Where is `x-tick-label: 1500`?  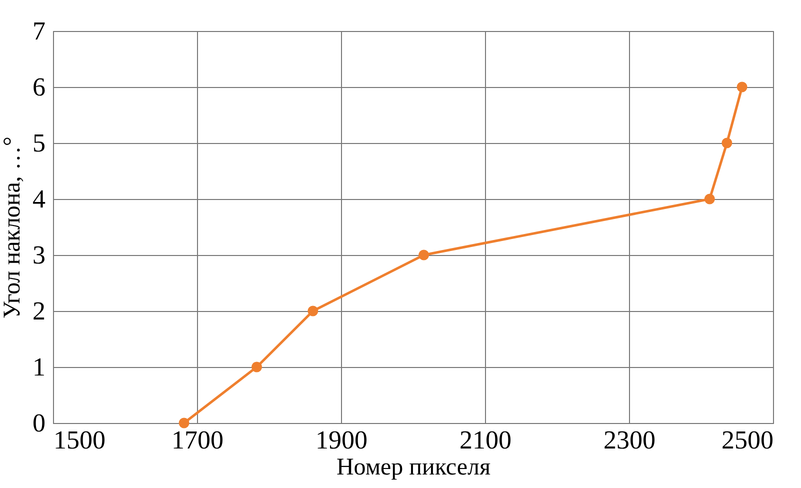 x-tick-label: 1500 is located at coordinates (80, 440).